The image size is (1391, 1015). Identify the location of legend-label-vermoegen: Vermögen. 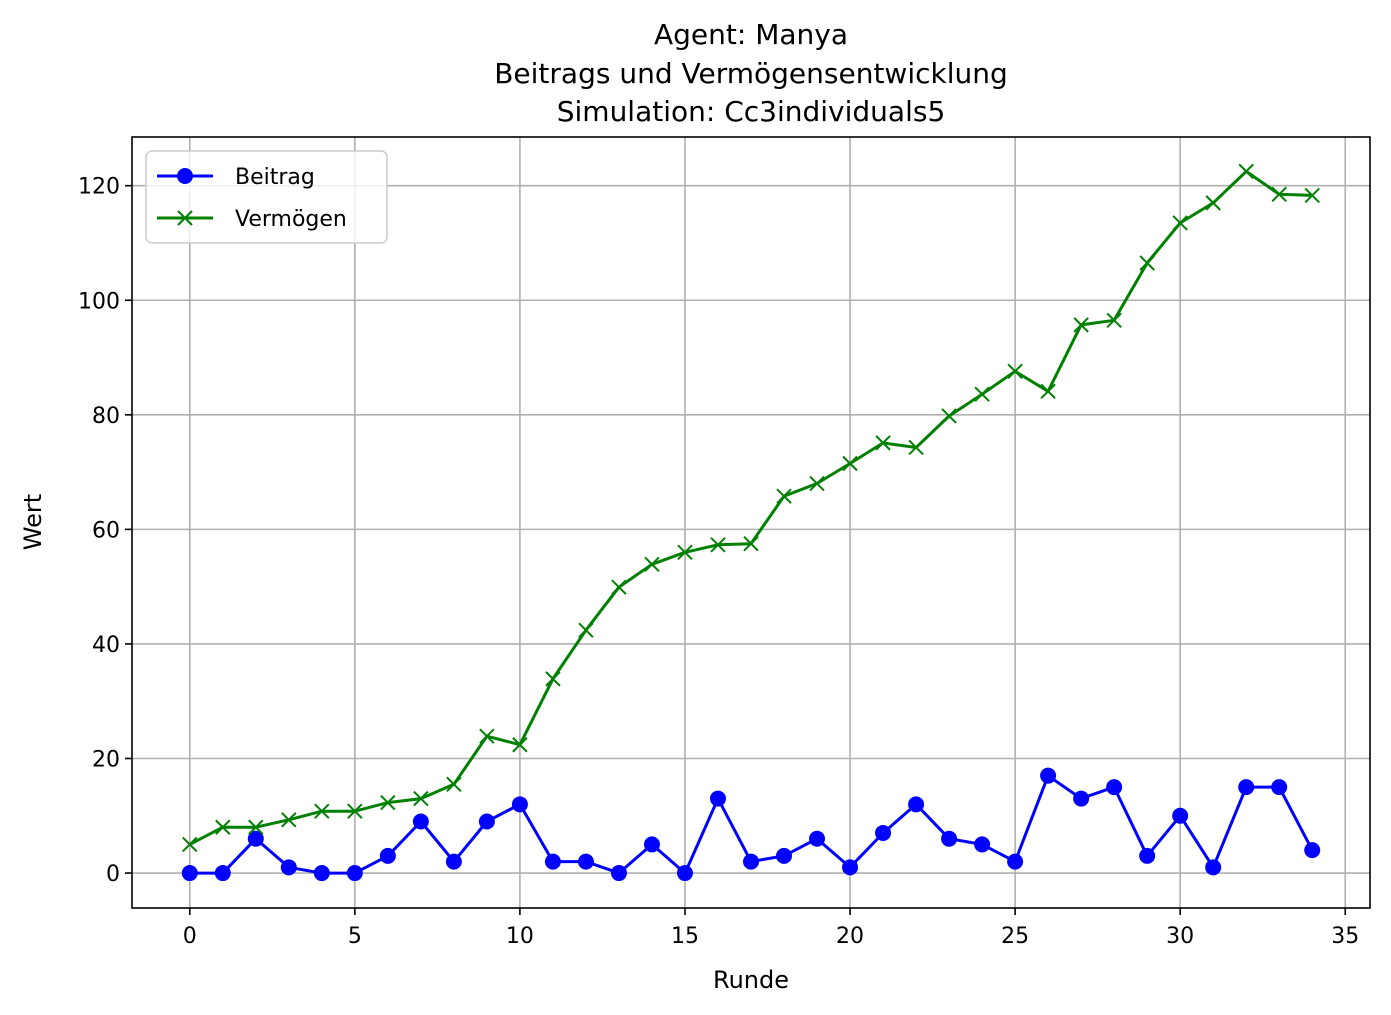
(291, 219).